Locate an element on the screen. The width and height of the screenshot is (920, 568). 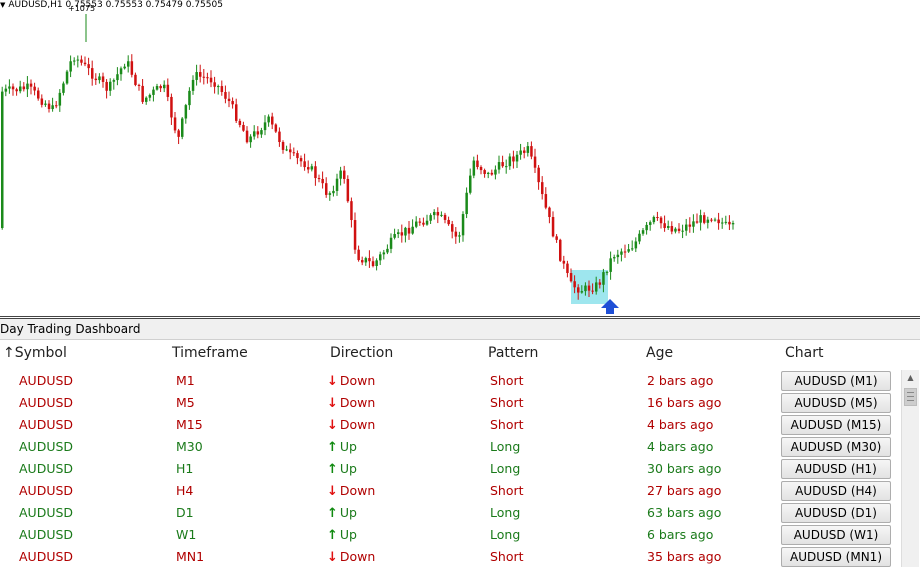
panel-title: Day Trading Dashboard is located at coordinates (460, 329).